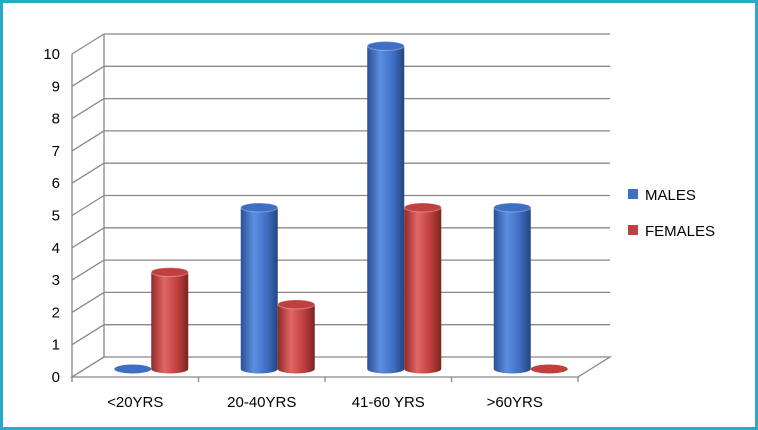 The image size is (758, 430). Describe the element at coordinates (680, 231) in the screenshot. I see `legend-label: FEMALES` at that location.